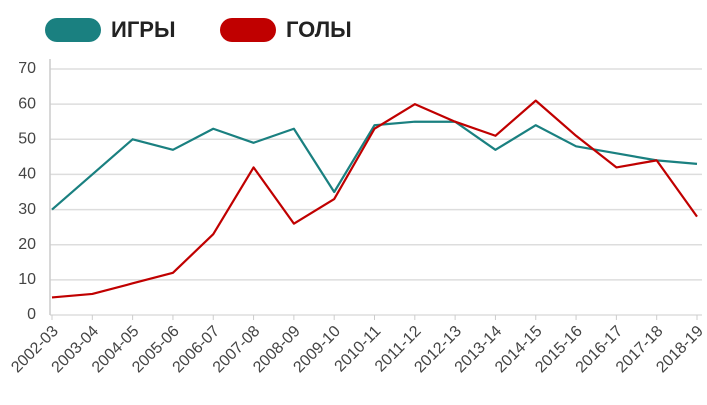 Image resolution: width=707 pixels, height=405 pixels. Describe the element at coordinates (27, 139) in the screenshot. I see `y-tick-label: 50` at that location.